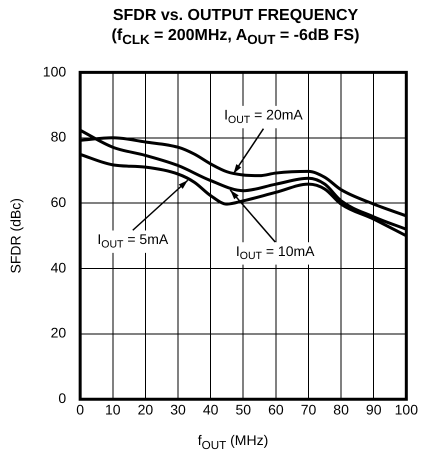  What do you see at coordinates (15, 236) in the screenshot?
I see `y-axis-title: SFDR (dBc)` at bounding box center [15, 236].